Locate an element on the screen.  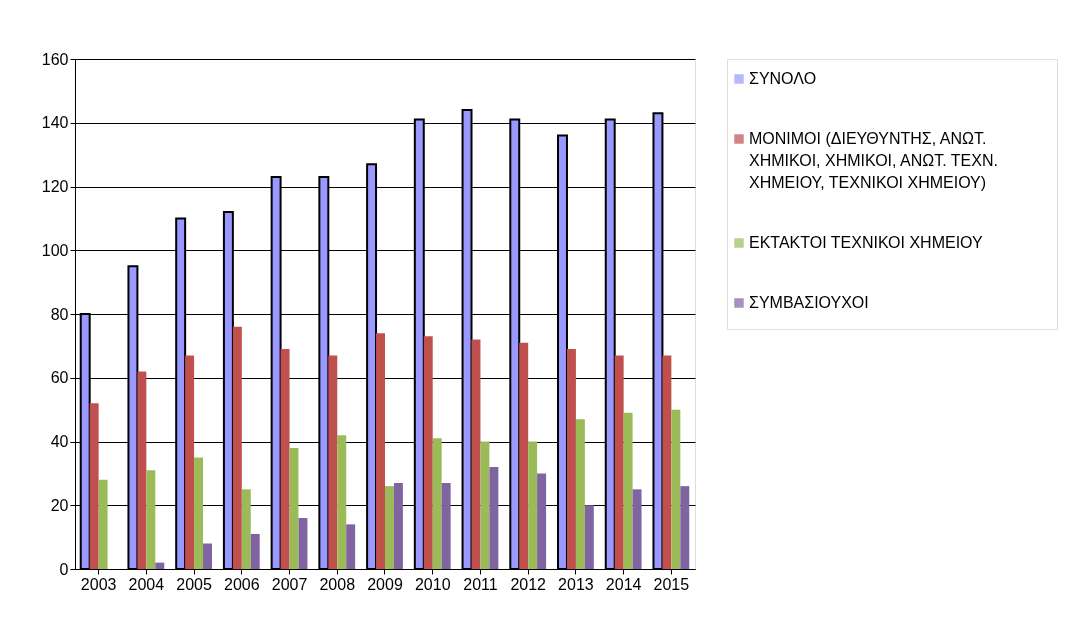
legend-label: ΜΟΝΙΜΟΙ (ΔΙΕΥΘΥΝΤΗΣ, ΑΝΩΤ. ΧΗΜΙΚΟΙ, ΧΗΜΙΚΟΙ, ΑΝΩΤ. ΤΕΧΝ. ΧΗΜΕΙΟΥ, ΤΕΧΝΙΚΟΙ ΧΗΜΕΙΟΥ) is located at coordinates (873, 160).